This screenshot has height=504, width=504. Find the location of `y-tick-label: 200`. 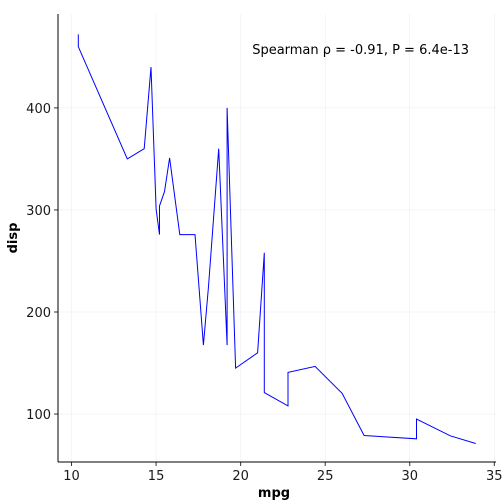

y-tick-label: 200 is located at coordinates (38, 313).